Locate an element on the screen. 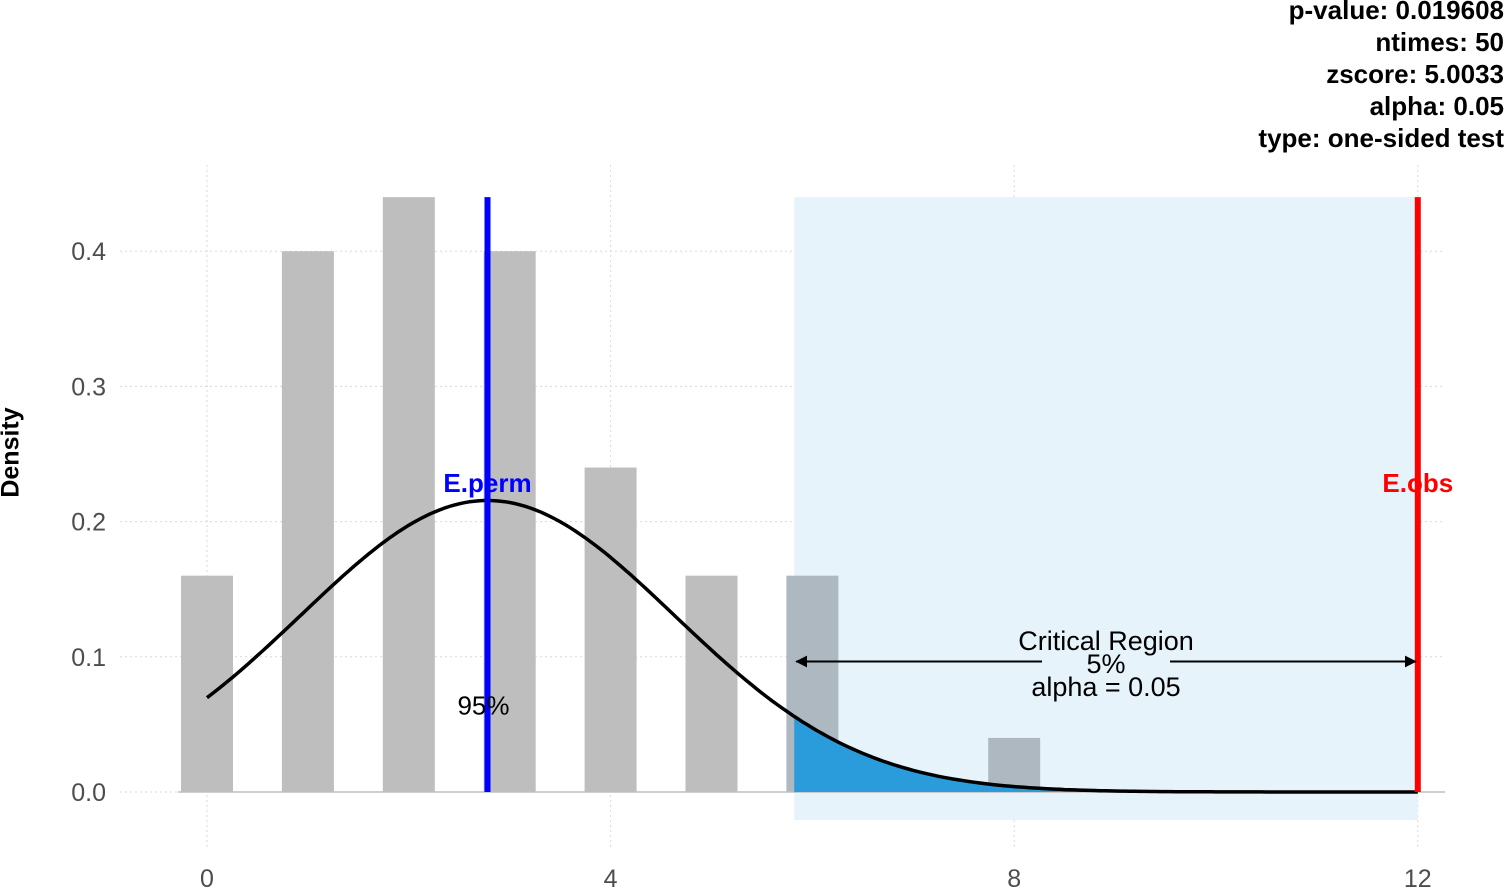  tail-area is located at coordinates (1106, 754).